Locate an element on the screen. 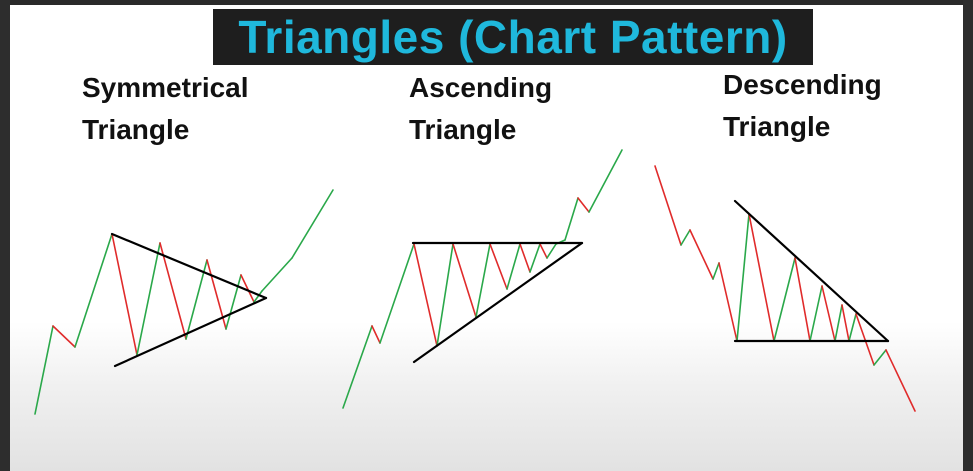 This screenshot has width=973, height=471. ascending-label-line2: Triangle is located at coordinates (463, 129).